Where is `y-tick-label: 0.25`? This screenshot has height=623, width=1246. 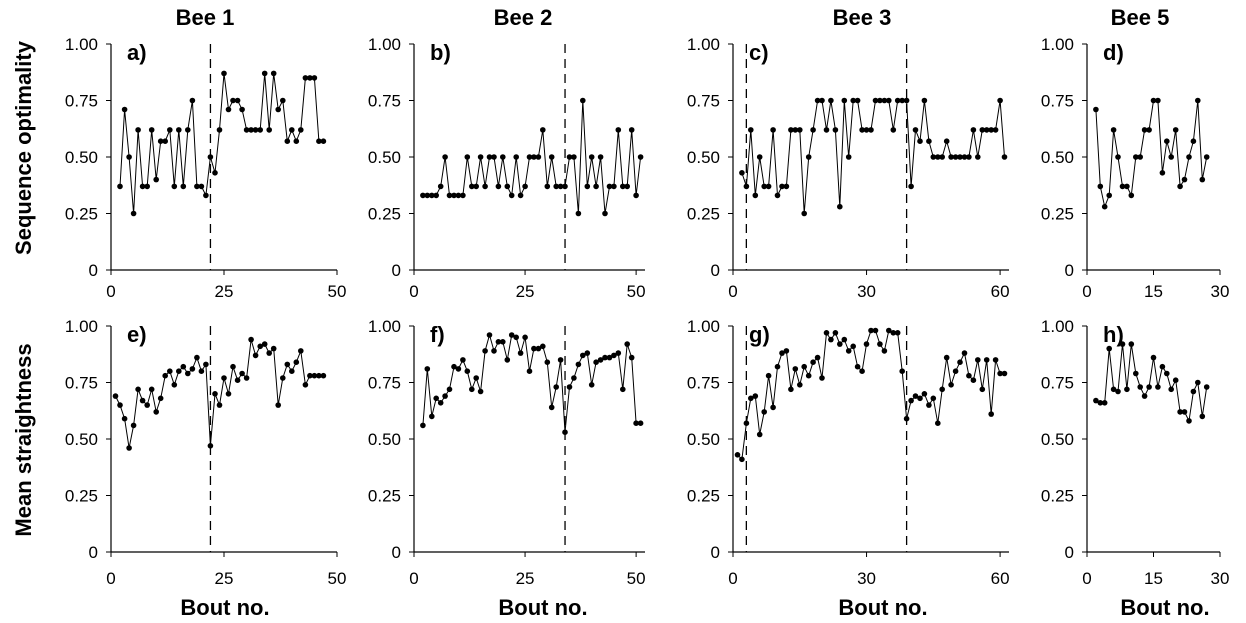
y-tick-label: 0.25 is located at coordinates (81, 214).